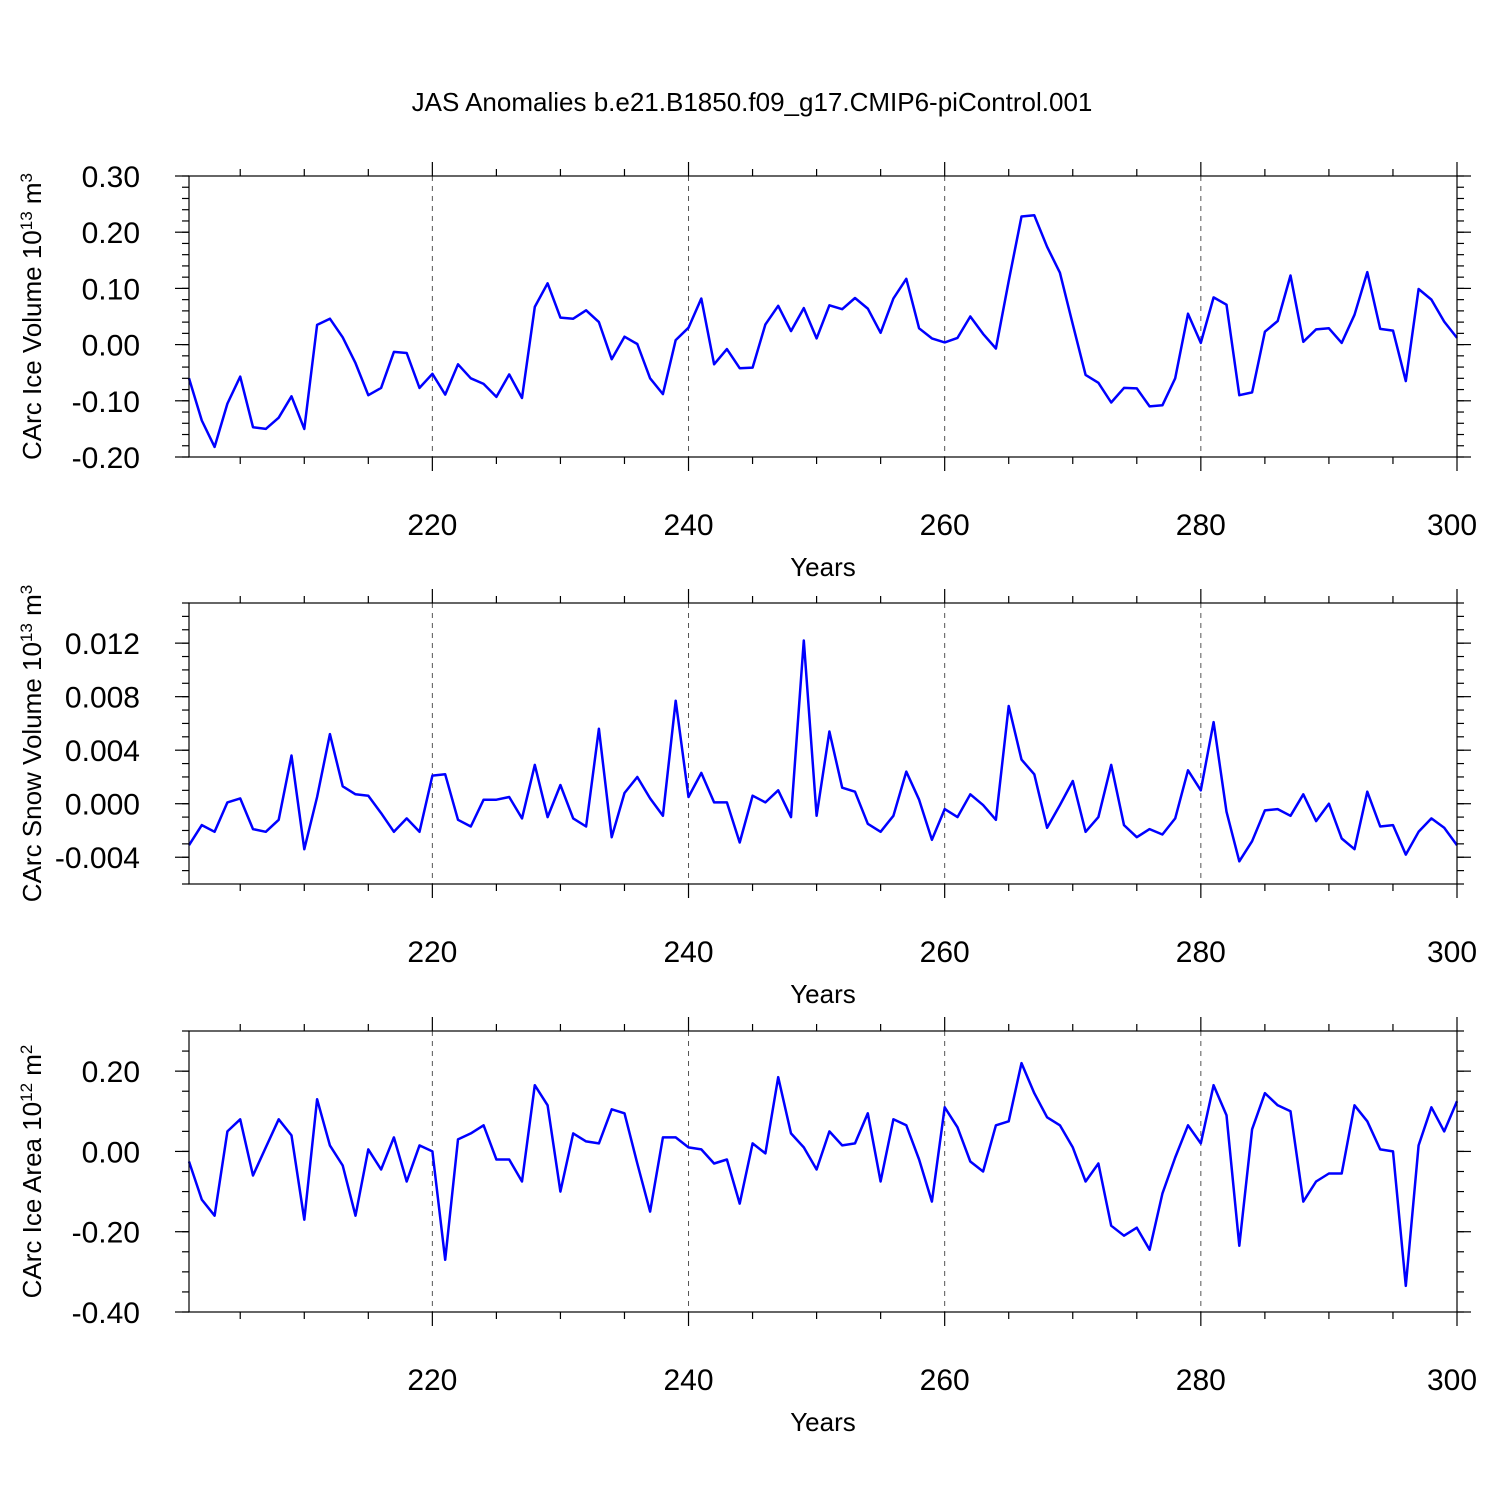 The height and width of the screenshot is (1500, 1500). Describe the element at coordinates (102, 698) in the screenshot. I see `y-tick-label: 0.008` at that location.